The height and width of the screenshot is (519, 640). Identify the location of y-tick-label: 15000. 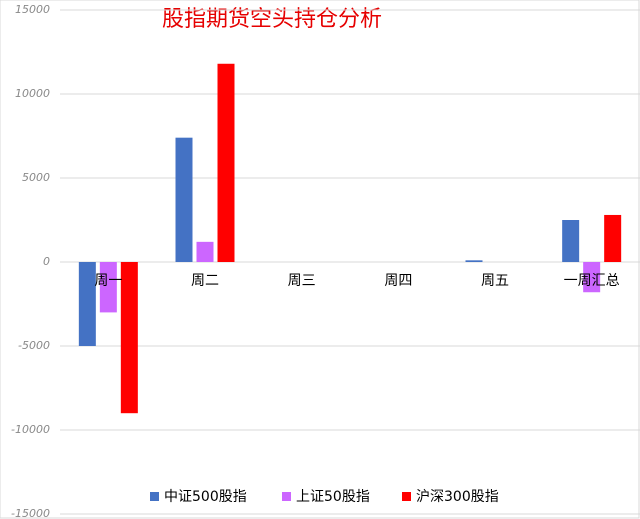
(32, 9).